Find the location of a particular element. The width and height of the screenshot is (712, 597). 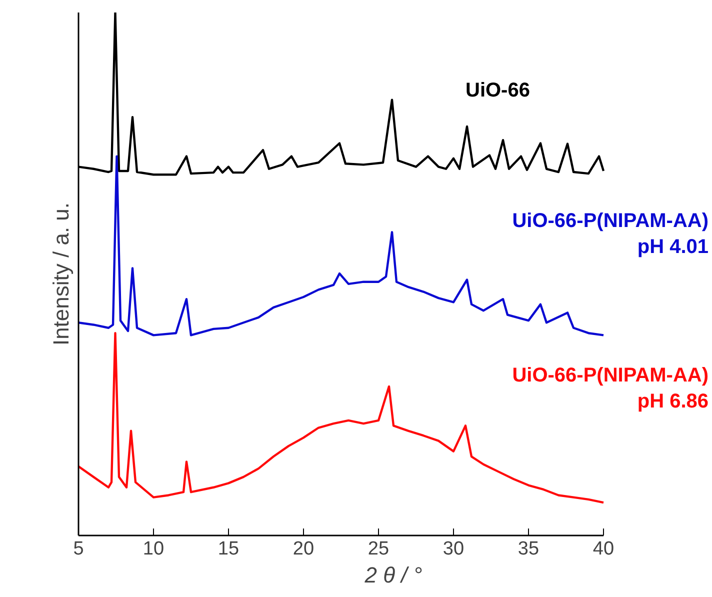

text: UiO-66-P(NIPAM-AA) pH 6.86 is located at coordinates (610, 388).